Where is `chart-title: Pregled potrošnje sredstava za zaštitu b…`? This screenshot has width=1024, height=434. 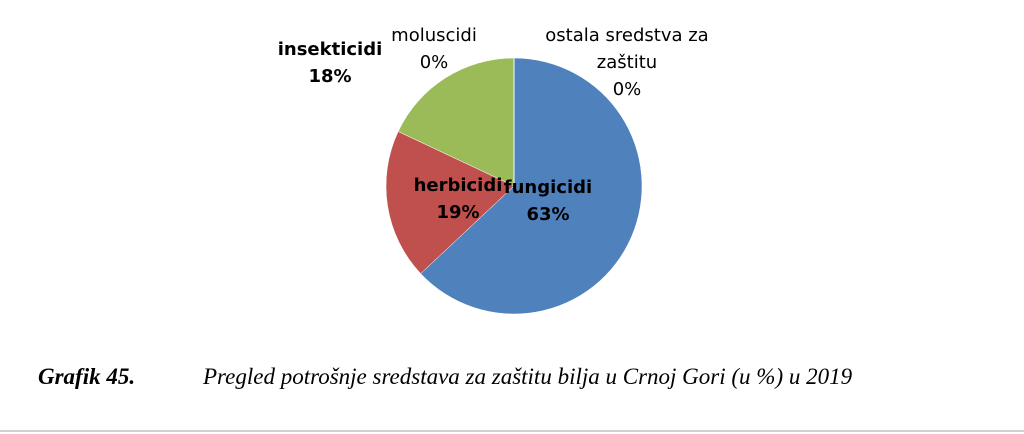
chart-title: Pregled potrošnje sredstava za zaštitu b… is located at coordinates (528, 376).